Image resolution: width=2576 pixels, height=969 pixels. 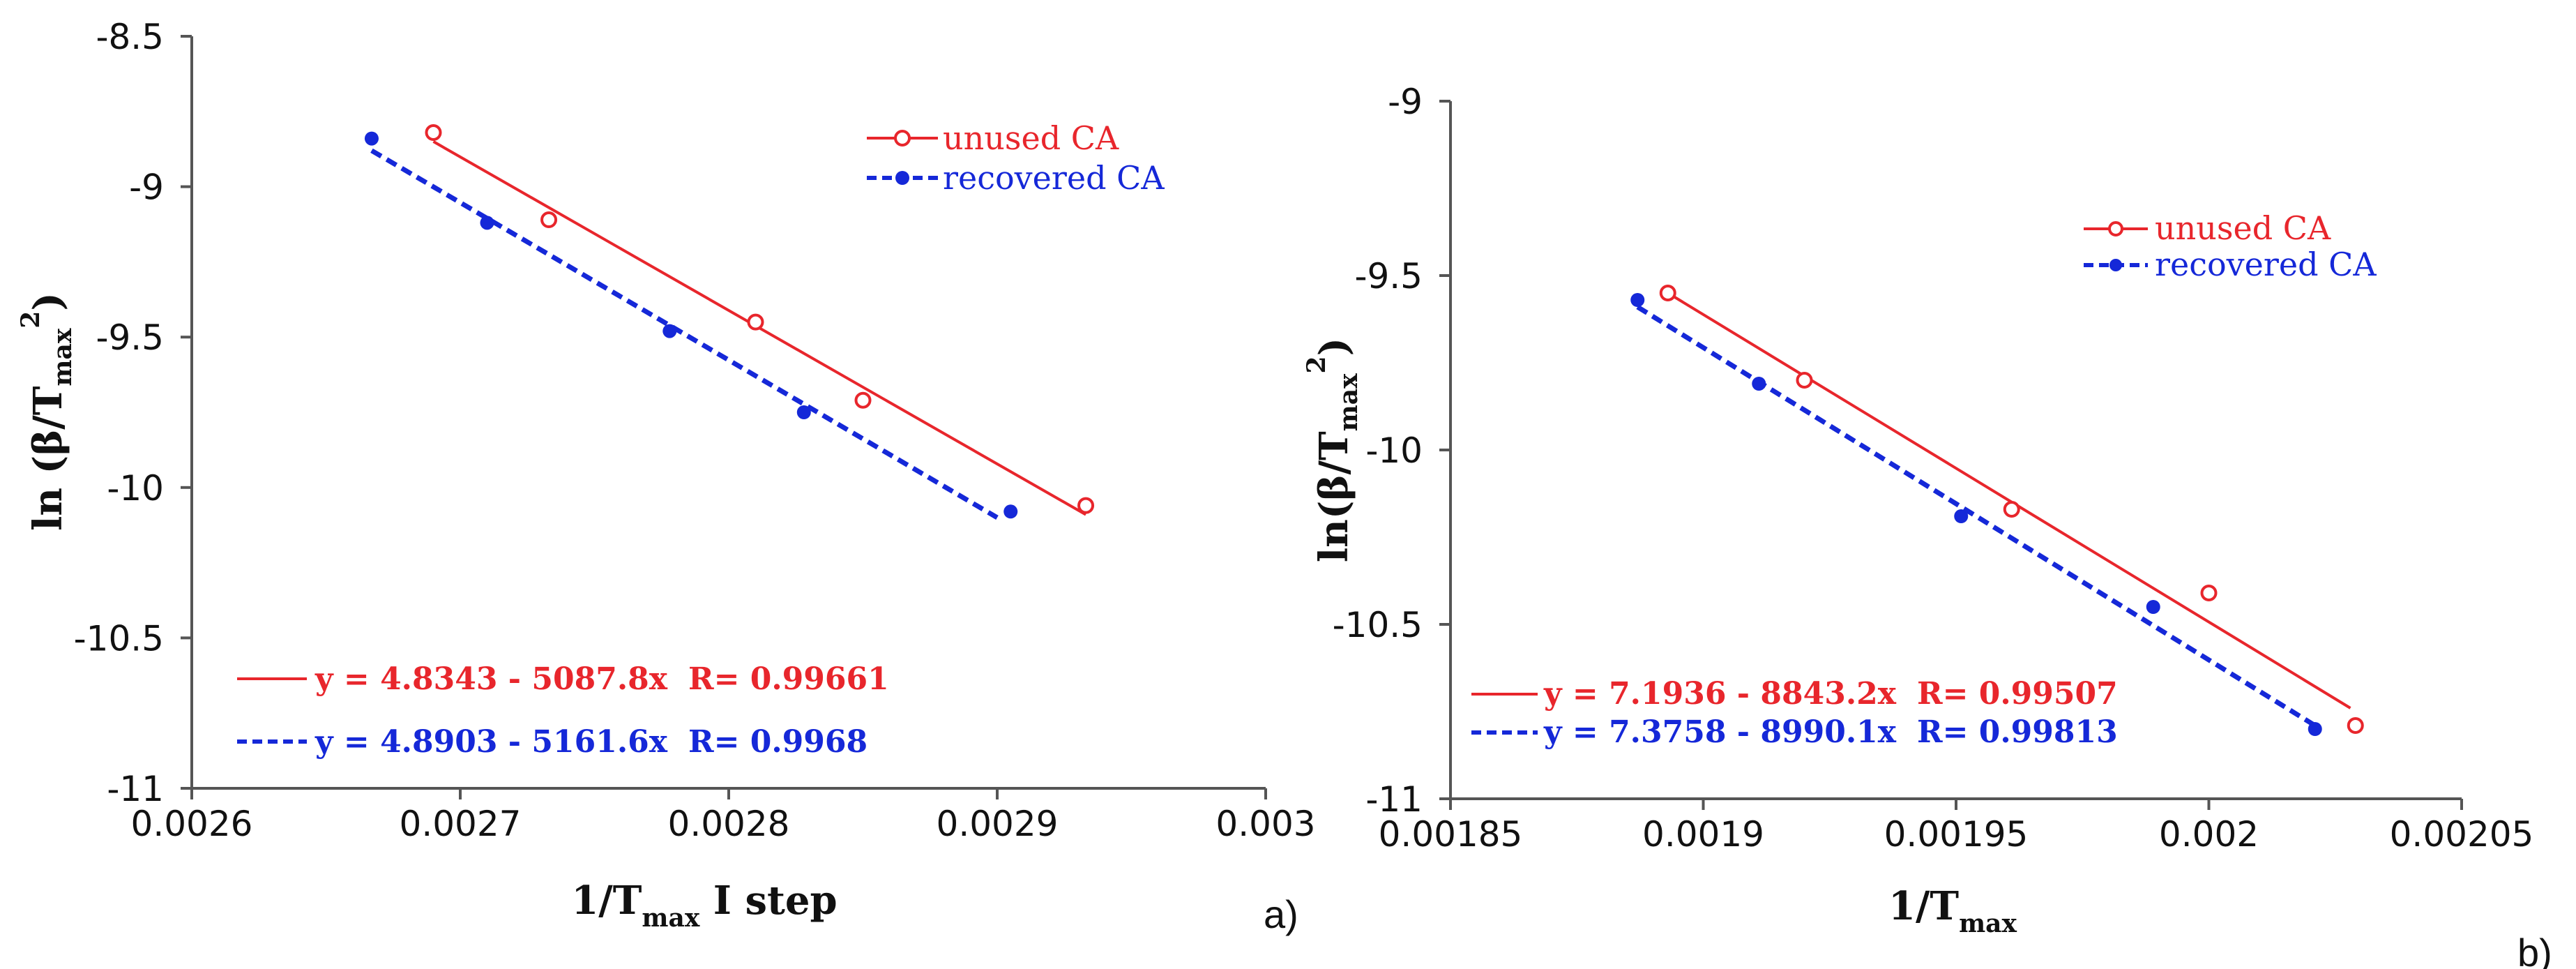 What do you see at coordinates (1031, 138) in the screenshot?
I see `panel-a-legend-unused-label: unused CA` at bounding box center [1031, 138].